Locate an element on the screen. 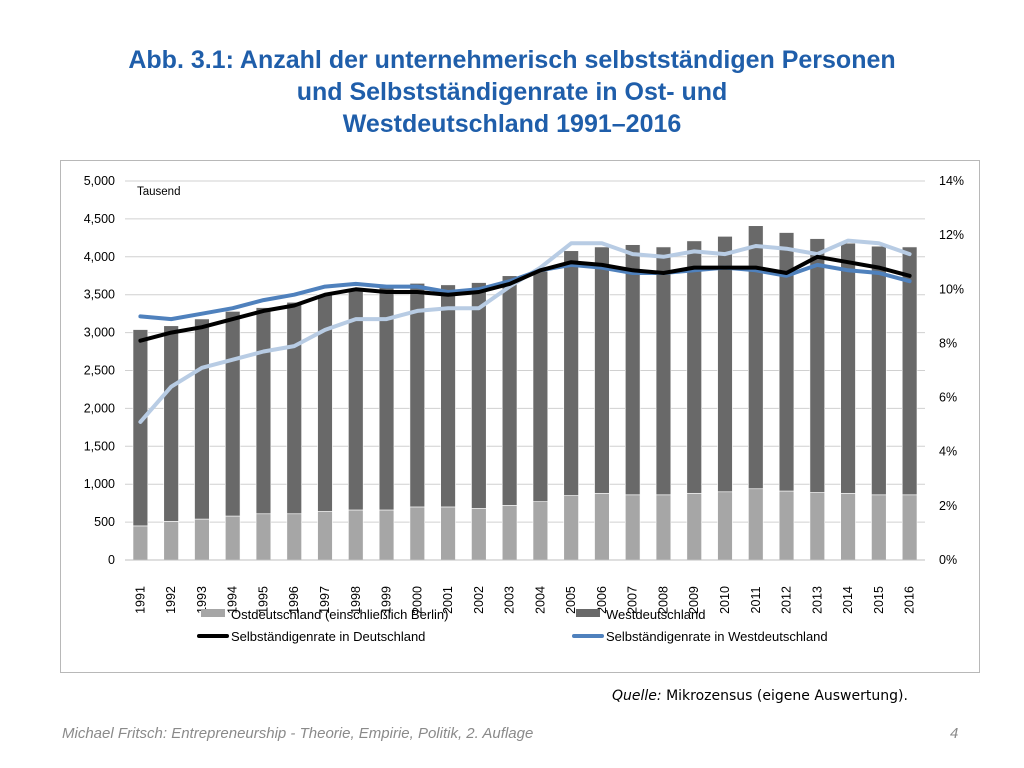 Image resolution: width=1024 pixels, height=768 pixels. x-tick-label: 2016 is located at coordinates (910, 600).